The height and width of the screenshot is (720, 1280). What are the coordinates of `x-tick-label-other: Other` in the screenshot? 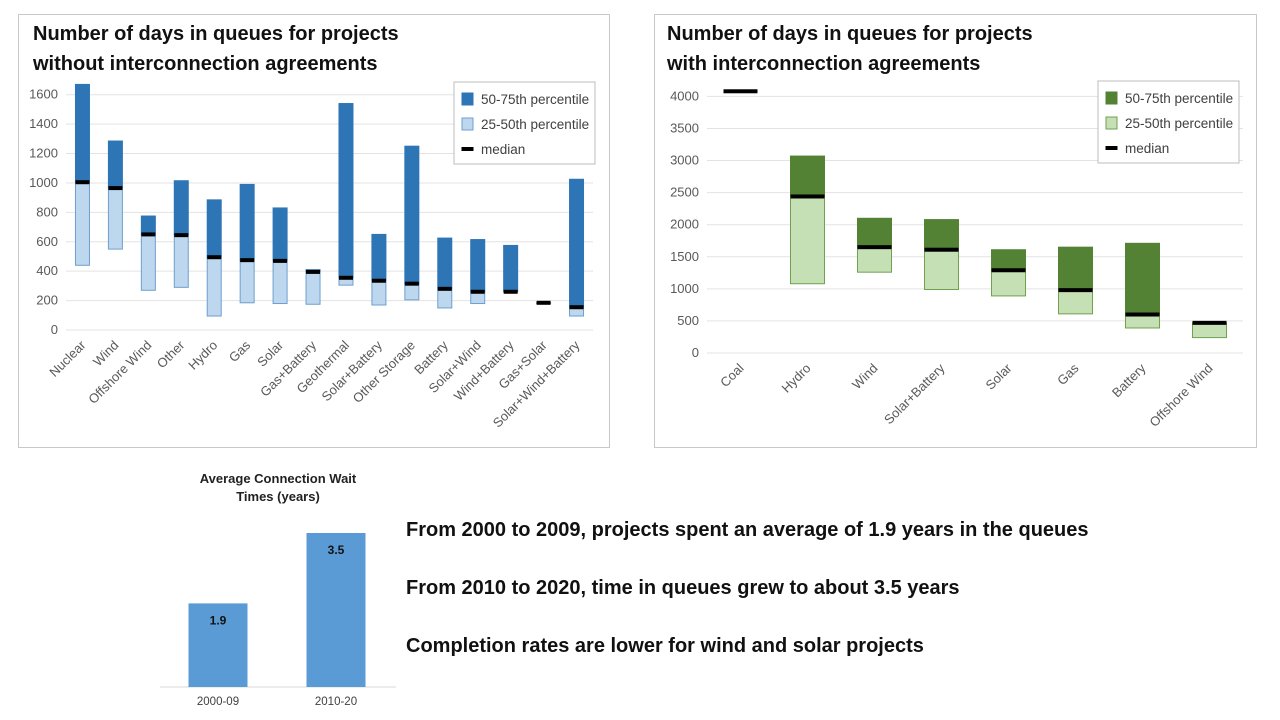 It's located at (171, 354).